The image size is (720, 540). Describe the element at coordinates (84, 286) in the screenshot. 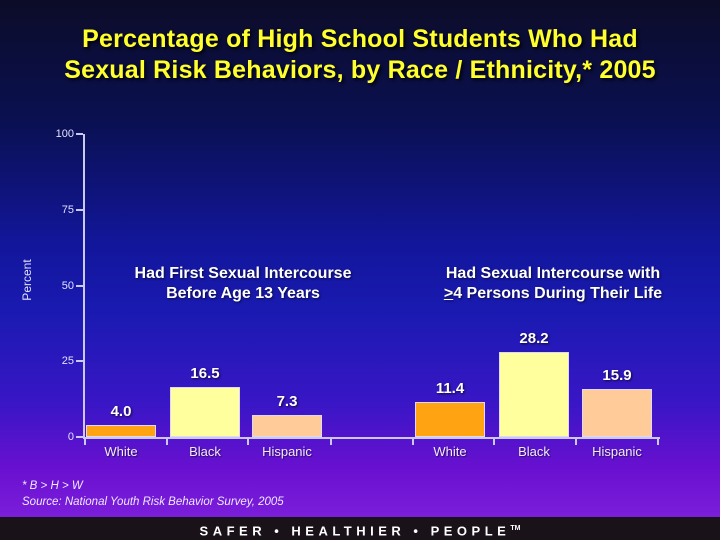

I see `y-axis-line` at that location.